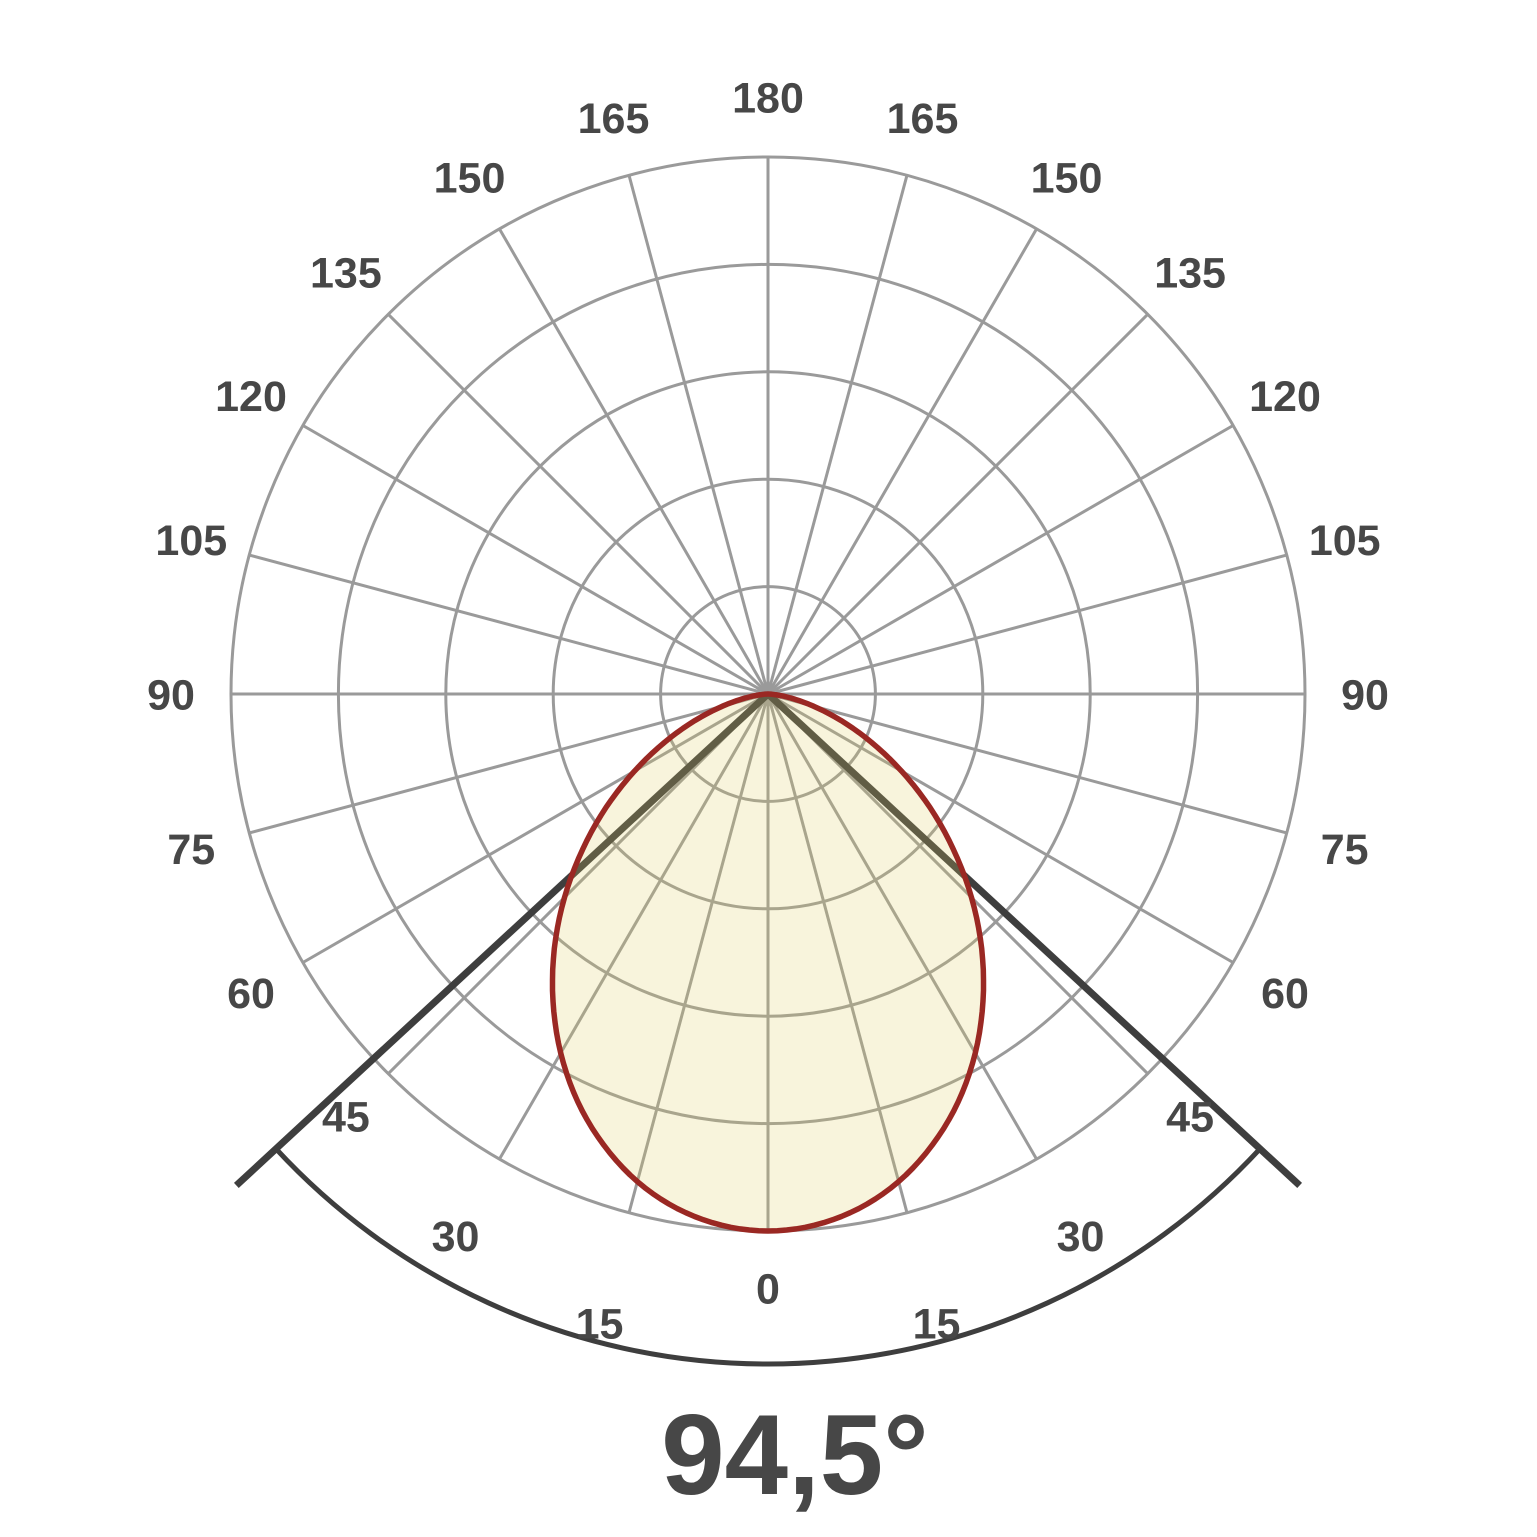  Describe the element at coordinates (1285, 994) in the screenshot. I see `angle-label-60: 60` at that location.